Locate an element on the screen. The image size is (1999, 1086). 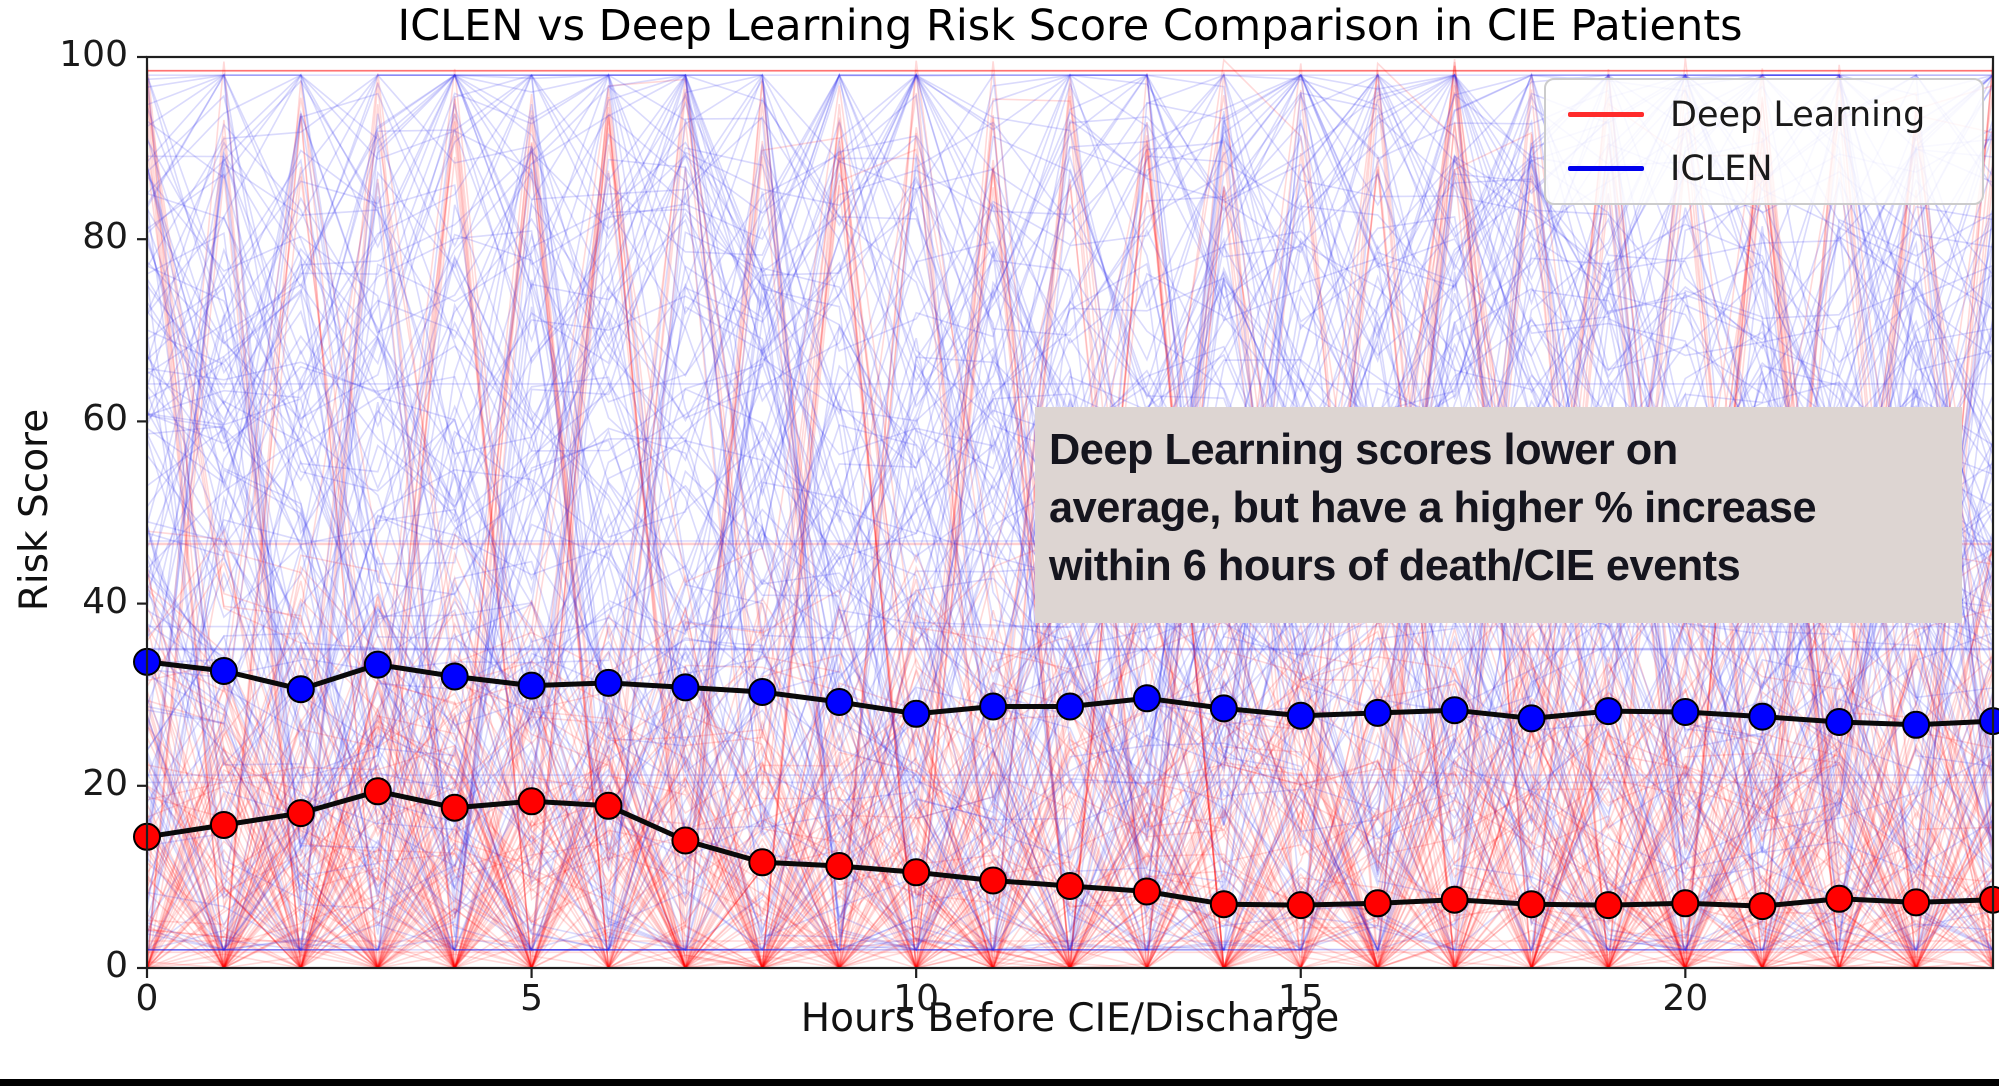
x-tick-label: 0 is located at coordinates (147, 998).